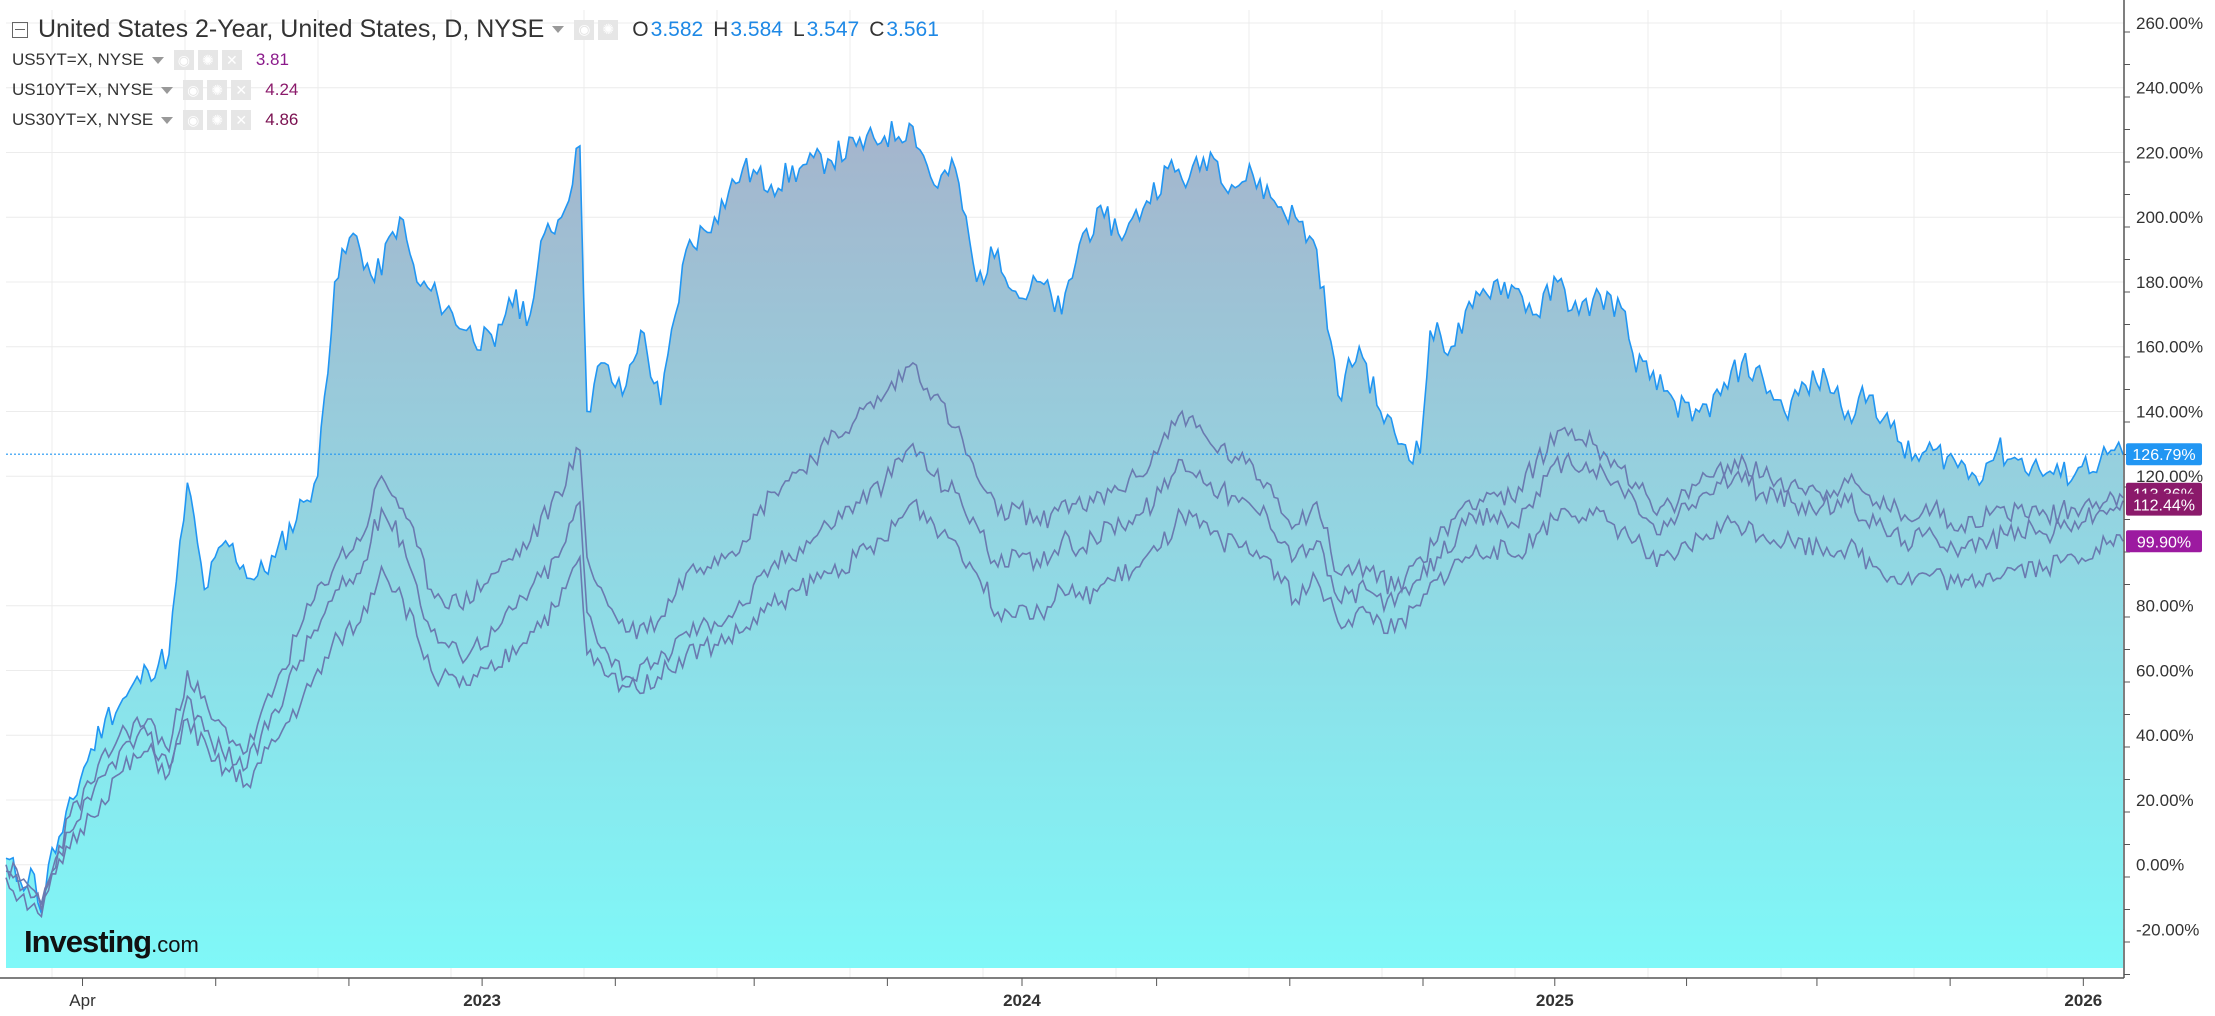  Describe the element at coordinates (2165, 606) in the screenshot. I see `y-tick-label: 80.00%` at that location.